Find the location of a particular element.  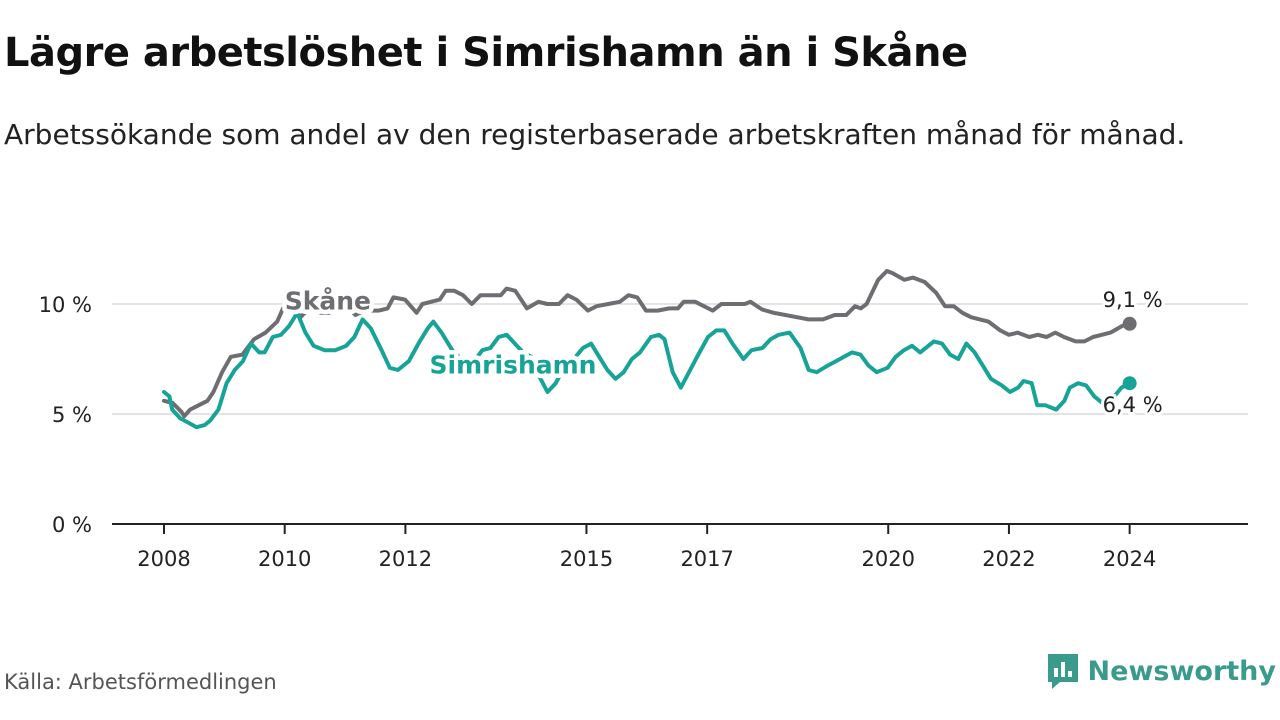

y-tick-label: 10 % is located at coordinates (65, 305).